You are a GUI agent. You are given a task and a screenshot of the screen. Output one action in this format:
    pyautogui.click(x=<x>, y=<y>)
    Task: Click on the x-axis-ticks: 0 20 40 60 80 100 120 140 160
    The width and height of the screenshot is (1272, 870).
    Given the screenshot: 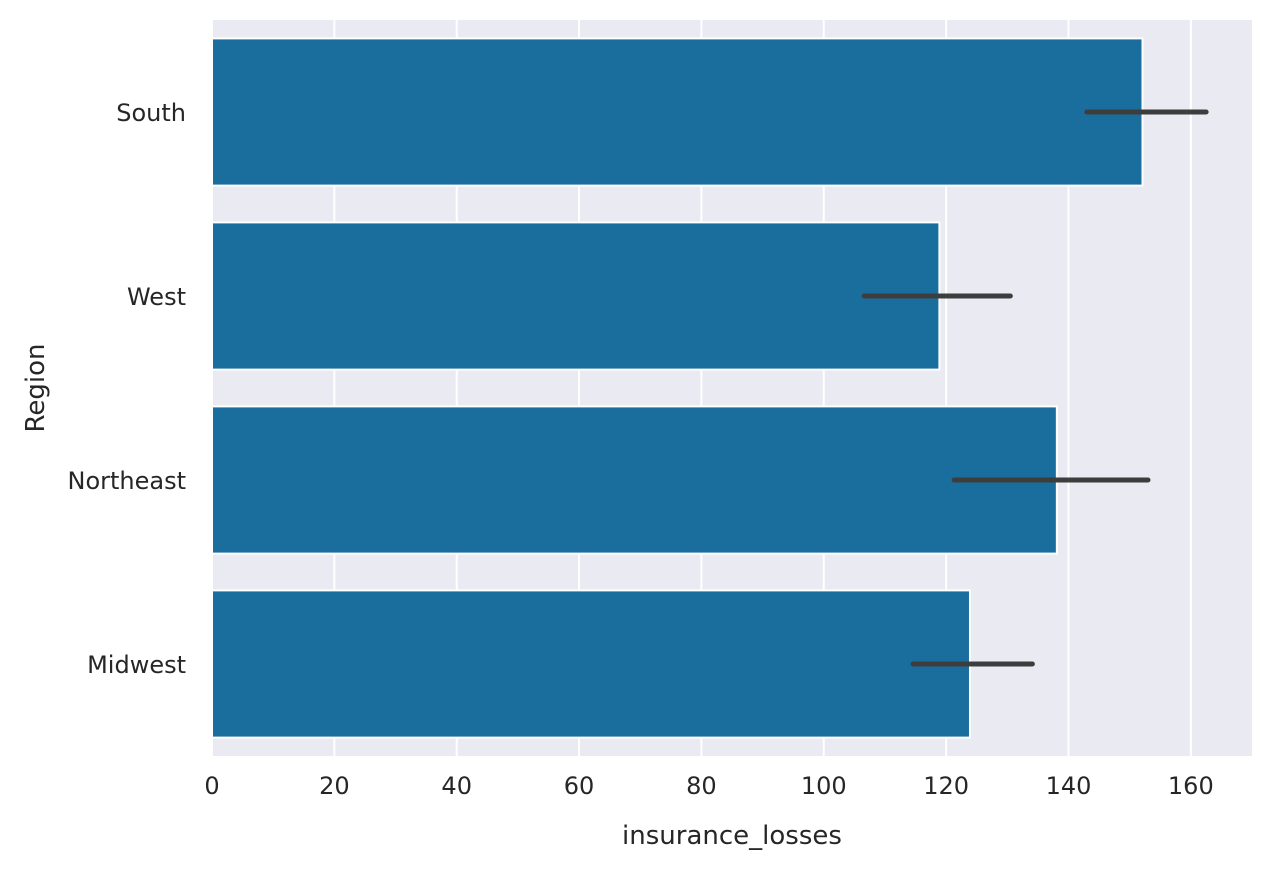 What is the action you would take?
    pyautogui.click(x=708, y=786)
    